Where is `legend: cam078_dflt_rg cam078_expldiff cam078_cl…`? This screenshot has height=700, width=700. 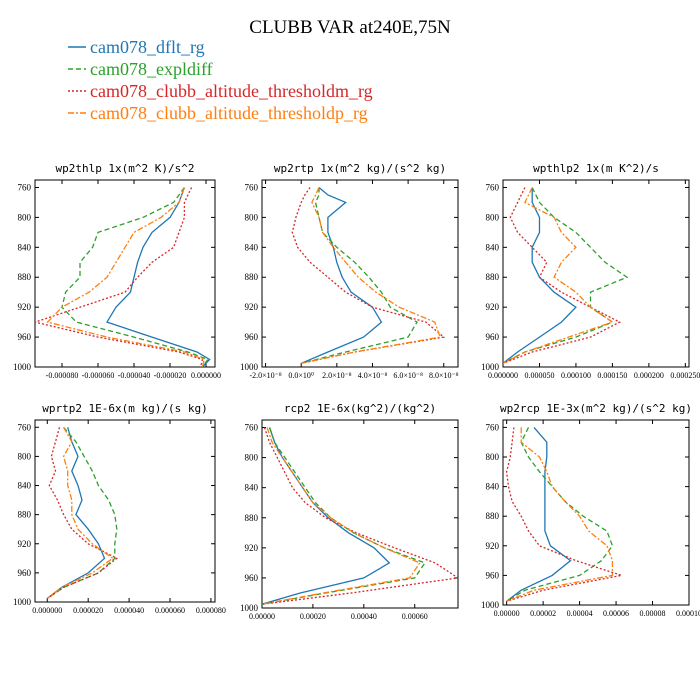 legend: cam078_dflt_rg cam078_expldiff cam078_cl… is located at coordinates (220, 80).